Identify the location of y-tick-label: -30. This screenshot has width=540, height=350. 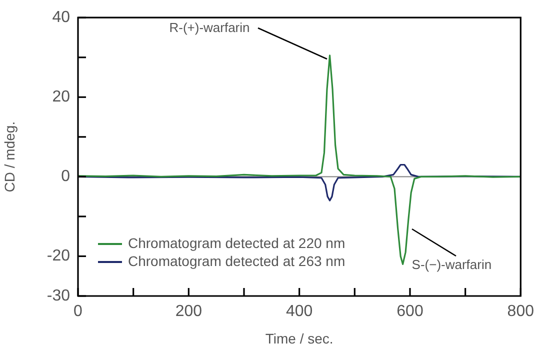
(58, 295).